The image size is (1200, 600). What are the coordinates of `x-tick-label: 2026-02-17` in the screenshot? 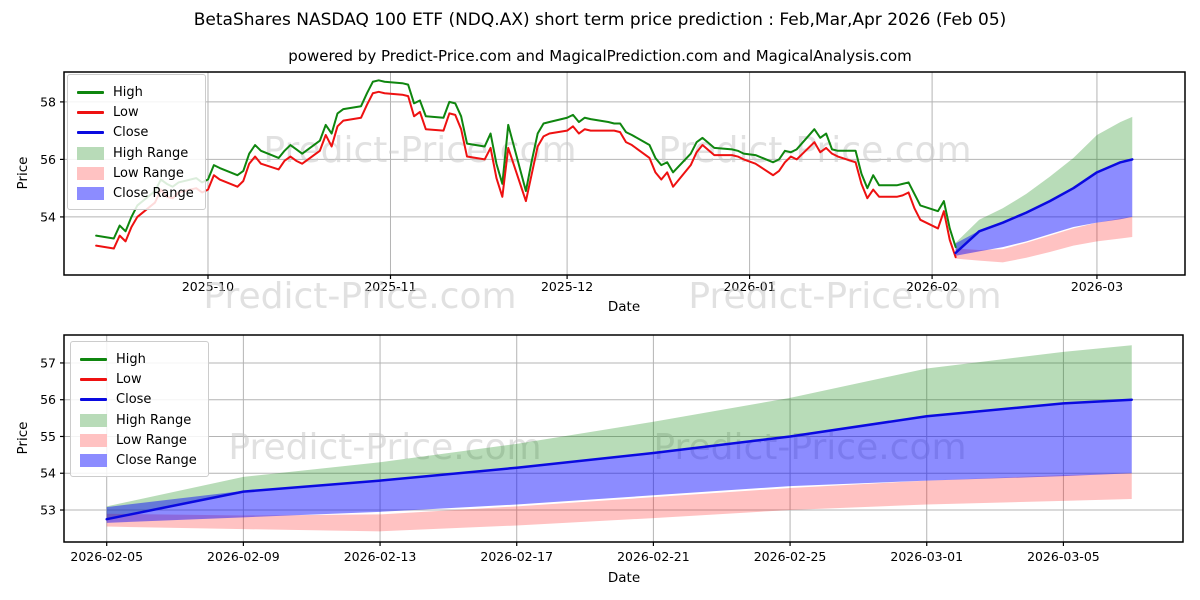 It's located at (516, 556).